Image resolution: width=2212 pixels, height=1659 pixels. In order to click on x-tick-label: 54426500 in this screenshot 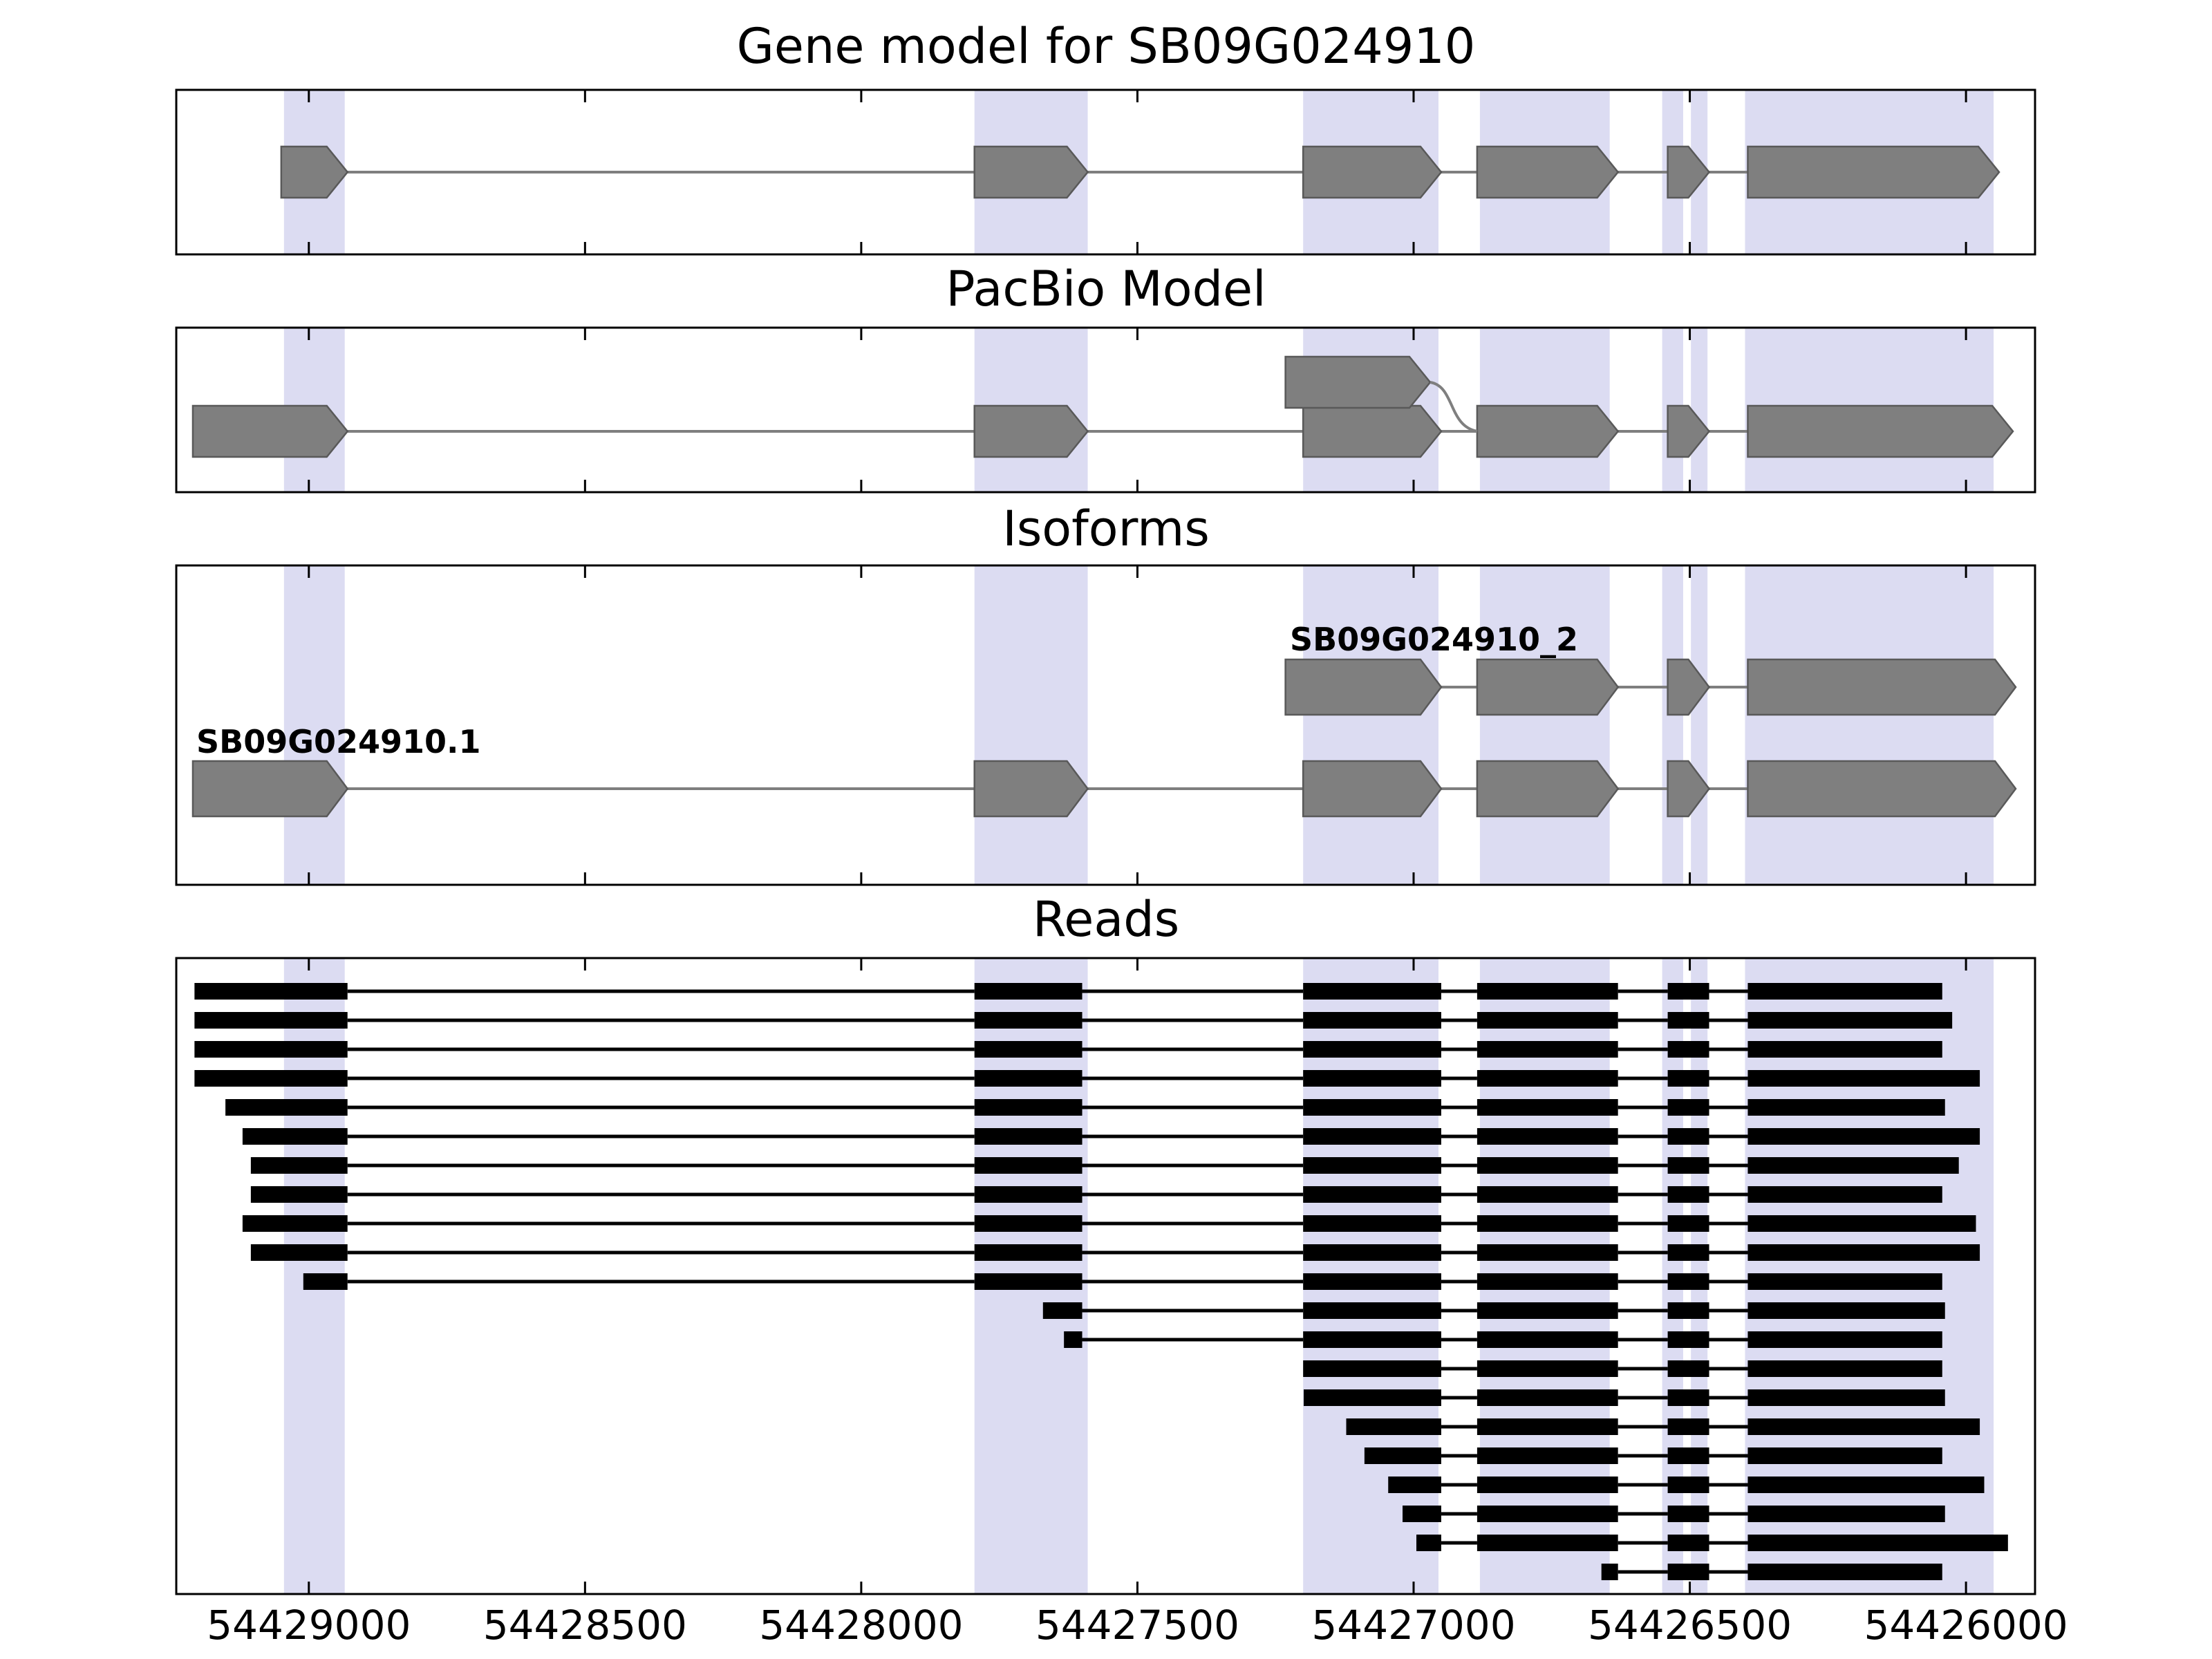, I will do `click(1689, 1625)`.